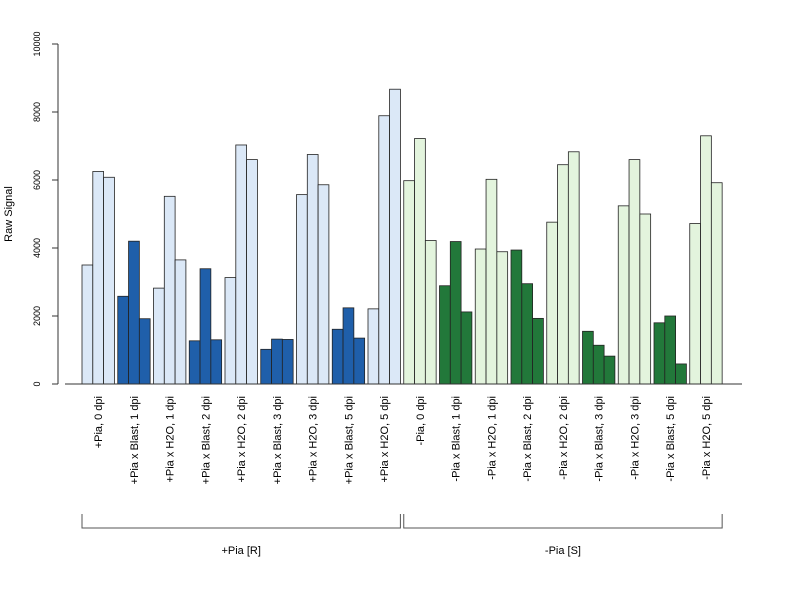 The image size is (800, 600). Describe the element at coordinates (707, 438) in the screenshot. I see `x-tick-label: -Pia x H2O, 5 dpi` at that location.